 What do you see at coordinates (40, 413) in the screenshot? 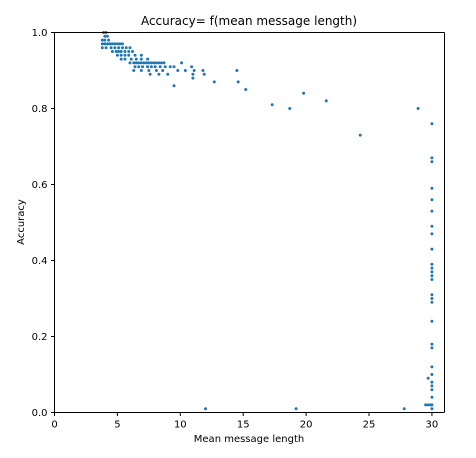
I see `y-tick-label: 0.0` at bounding box center [40, 413].